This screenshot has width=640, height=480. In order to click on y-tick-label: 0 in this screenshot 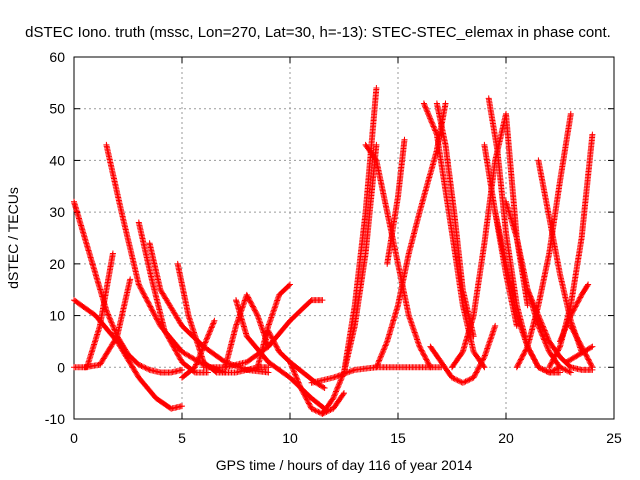, I will do `click(61, 367)`.